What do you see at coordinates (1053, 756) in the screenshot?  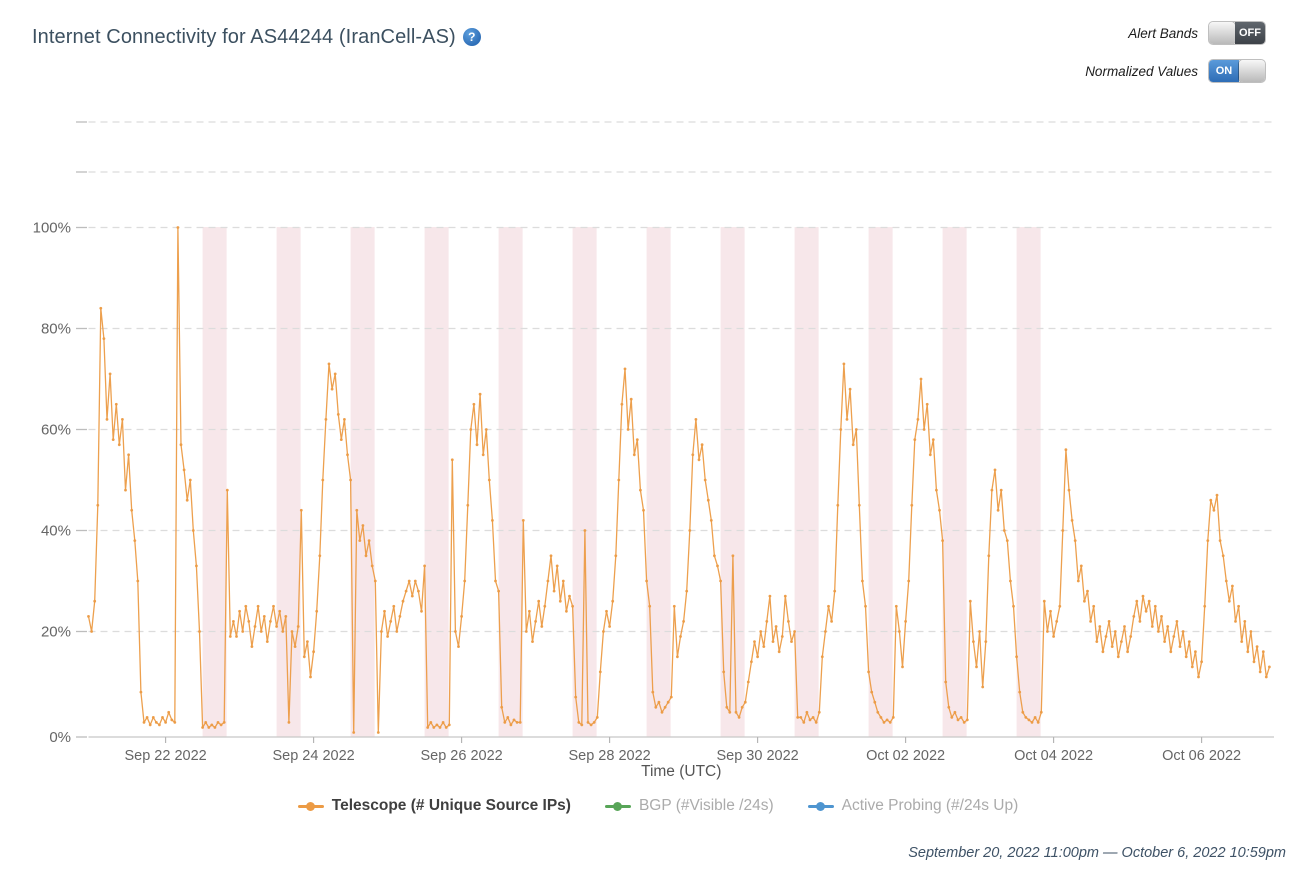 I see `x-tick-label: Oct 04 2022` at bounding box center [1053, 756].